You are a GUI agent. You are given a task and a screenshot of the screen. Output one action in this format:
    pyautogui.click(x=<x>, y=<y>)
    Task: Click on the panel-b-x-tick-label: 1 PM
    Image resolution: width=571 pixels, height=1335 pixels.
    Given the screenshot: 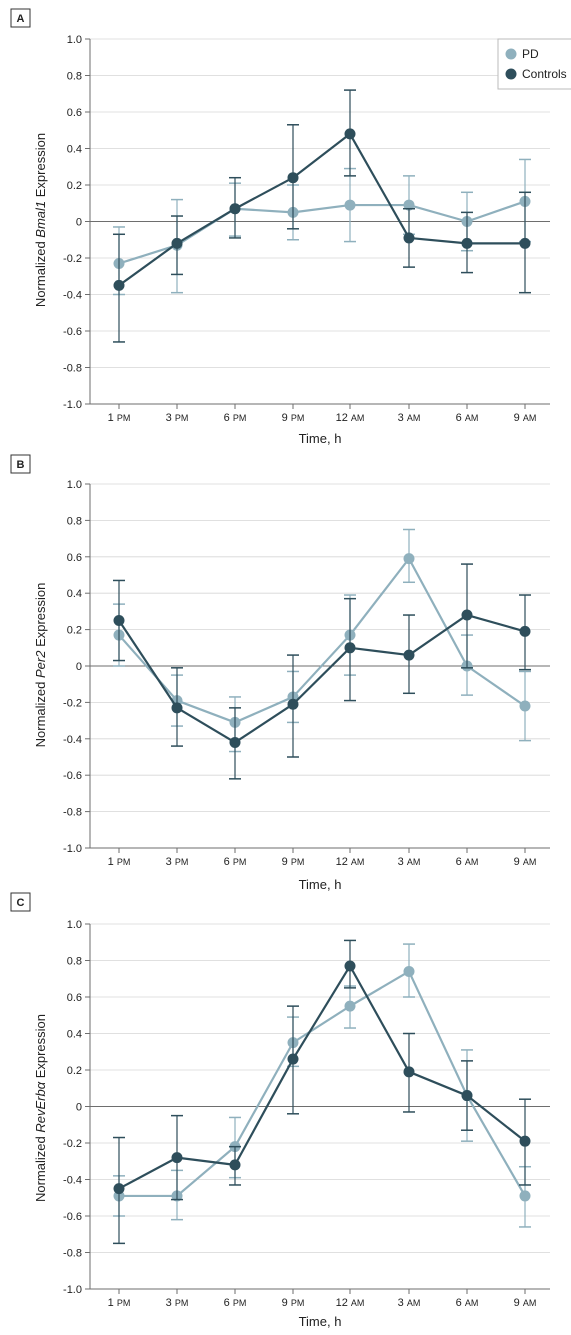 What is the action you would take?
    pyautogui.click(x=119, y=862)
    